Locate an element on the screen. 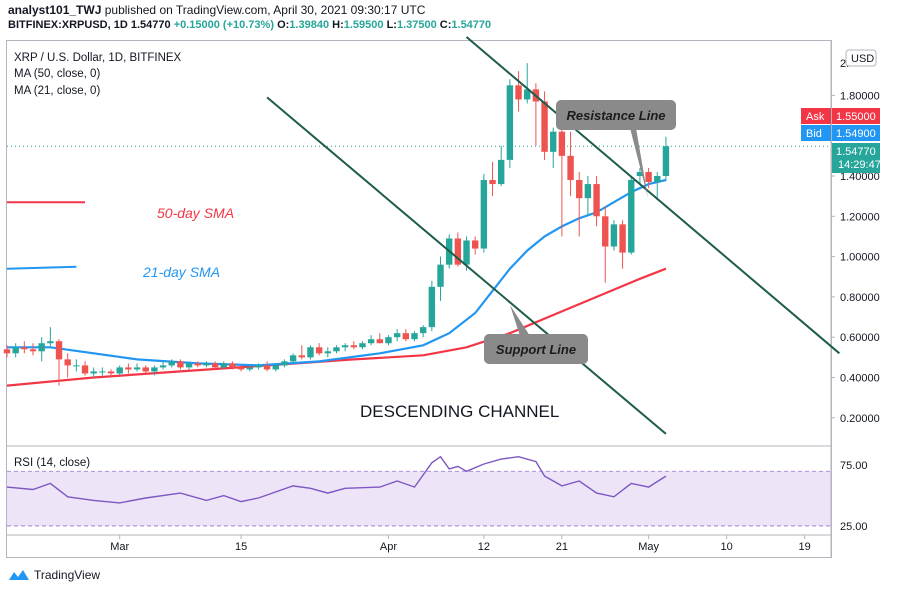  author-name: analyst101_TWJ is located at coordinates (55, 10).